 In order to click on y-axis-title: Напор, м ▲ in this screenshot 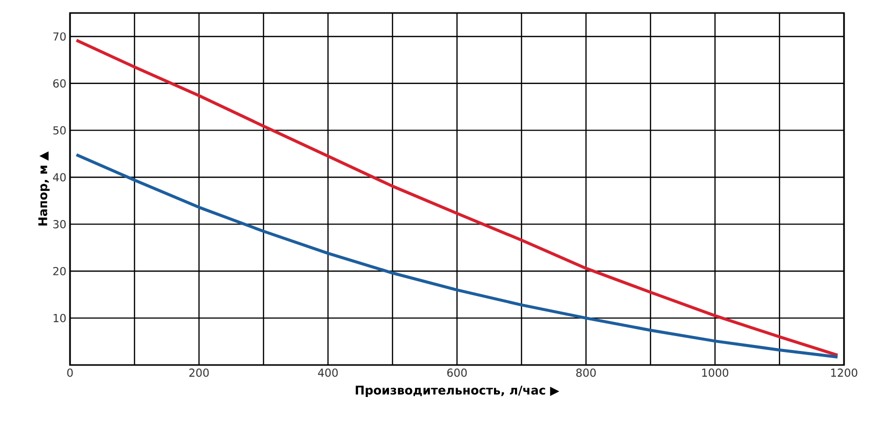, I will do `click(44, 188)`.